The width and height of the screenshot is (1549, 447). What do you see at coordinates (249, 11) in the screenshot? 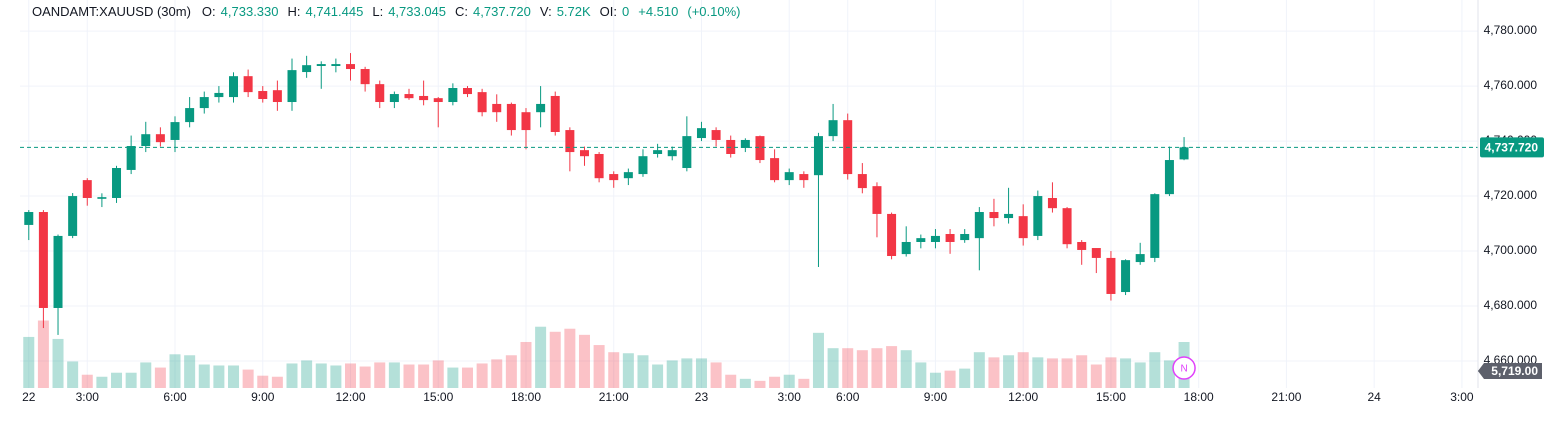
I see `field-value: 4,733.330` at bounding box center [249, 11].